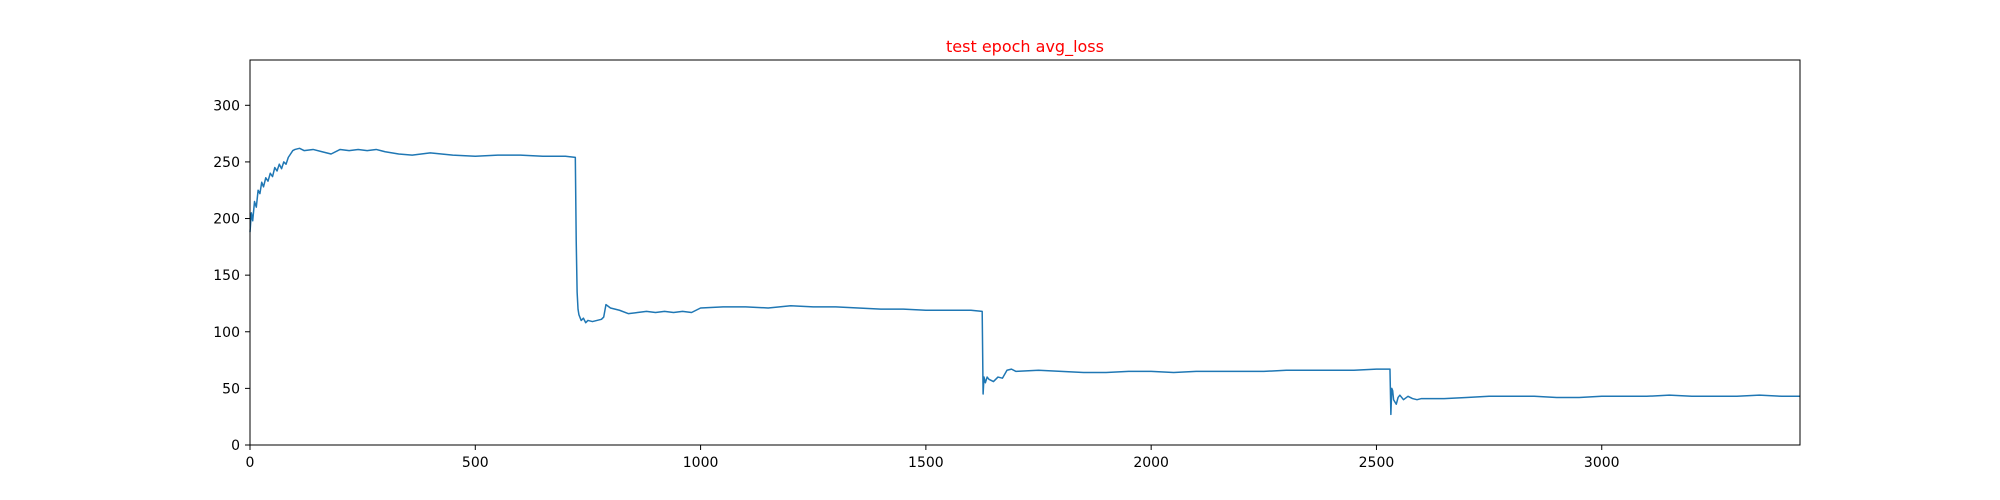 This screenshot has height=500, width=2000. What do you see at coordinates (226, 333) in the screenshot?
I see `y-tick-label: 100` at bounding box center [226, 333].